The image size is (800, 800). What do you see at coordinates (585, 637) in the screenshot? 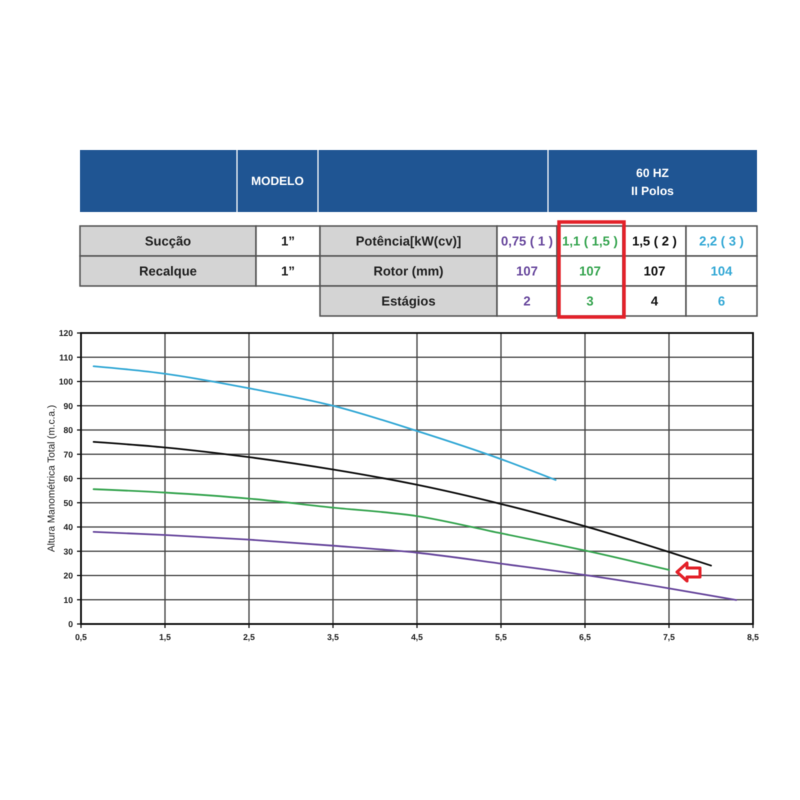
I see `x-tick-label: 6,5` at bounding box center [585, 637].